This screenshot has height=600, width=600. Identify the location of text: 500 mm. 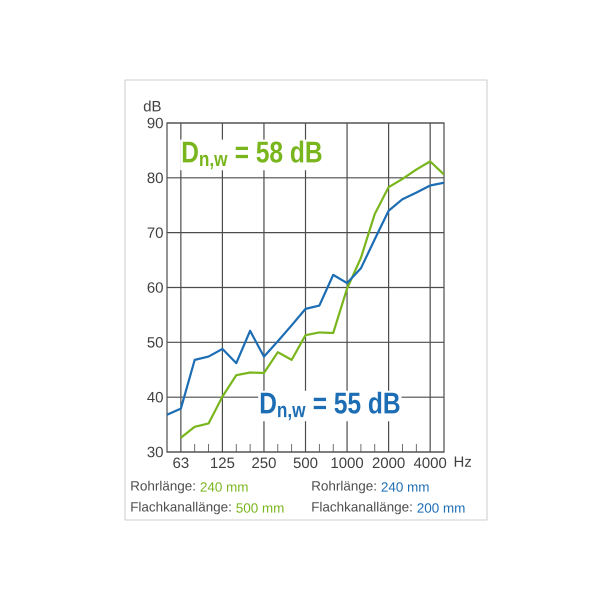
(260, 508).